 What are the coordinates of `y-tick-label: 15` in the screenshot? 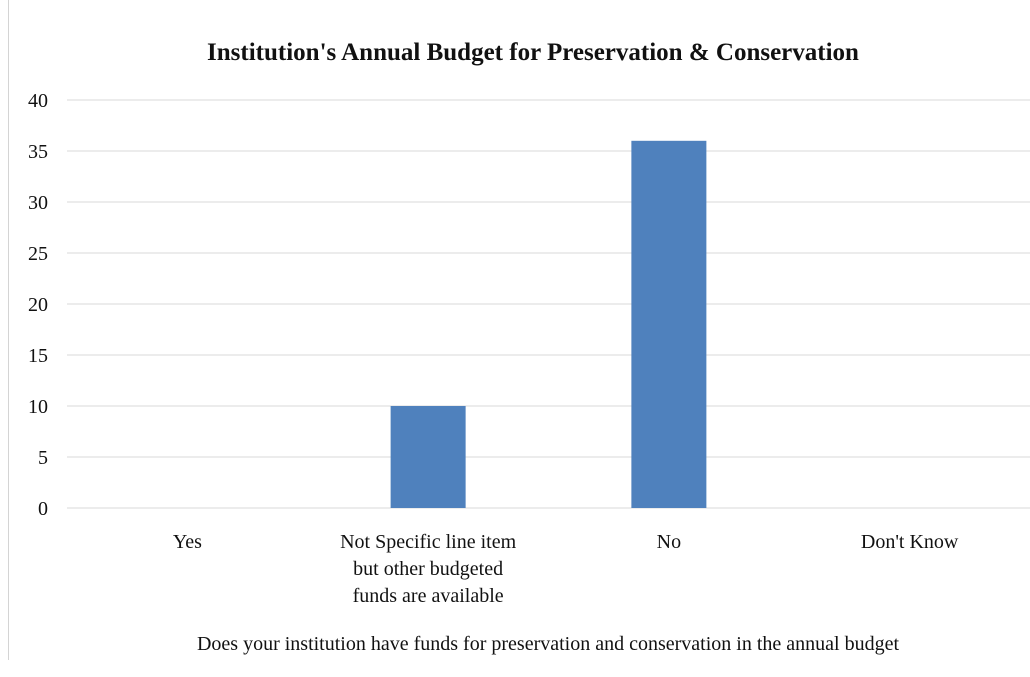 It's located at (38, 356).